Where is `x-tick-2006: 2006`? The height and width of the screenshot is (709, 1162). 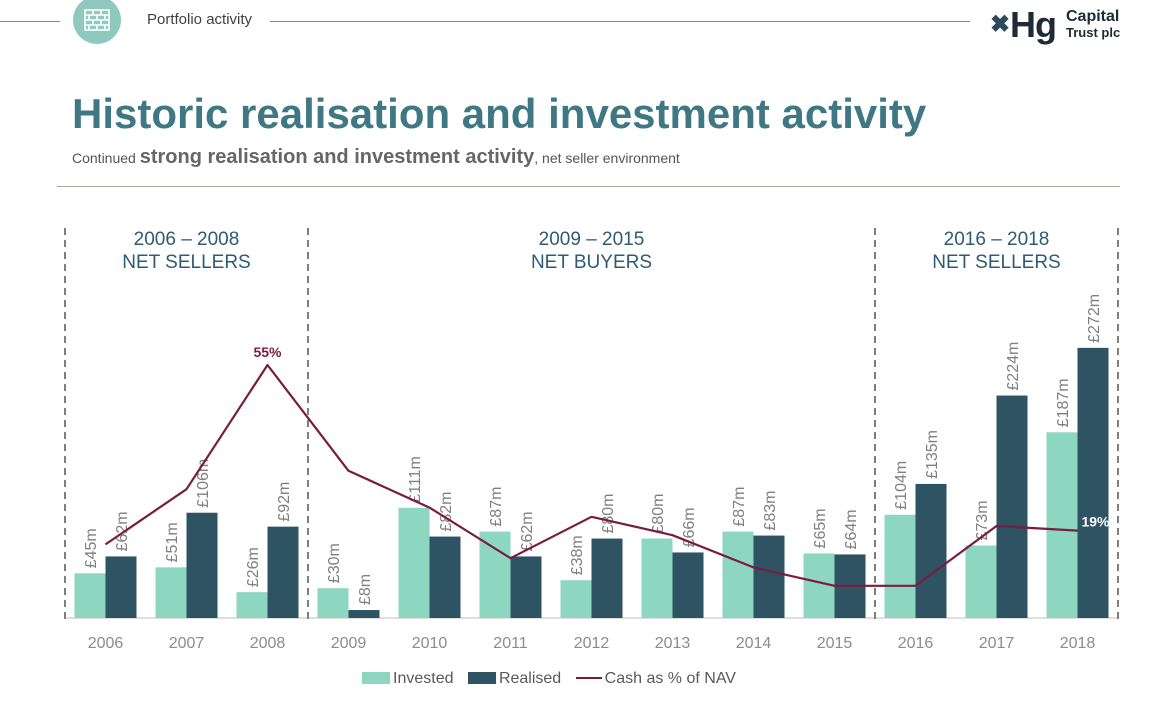 x-tick-2006: 2006 is located at coordinates (106, 643).